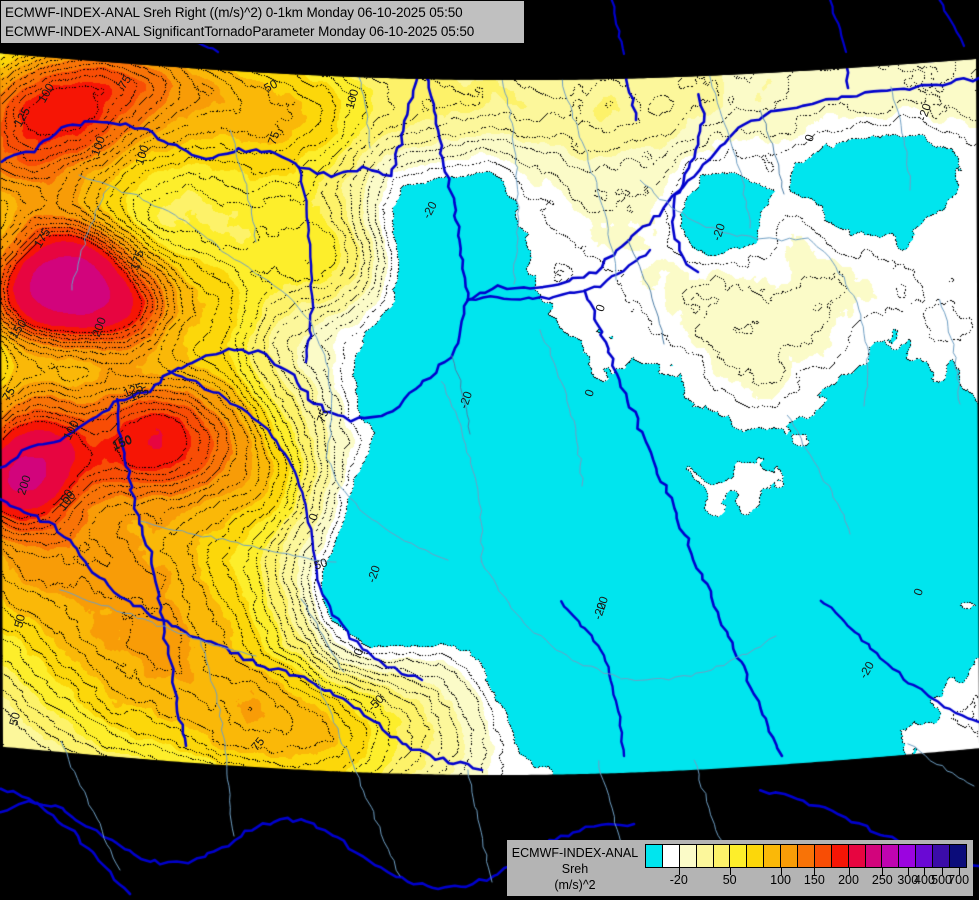 The height and width of the screenshot is (900, 979). What do you see at coordinates (575, 869) in the screenshot?
I see `legend-variable-name: Sreh` at bounding box center [575, 869].